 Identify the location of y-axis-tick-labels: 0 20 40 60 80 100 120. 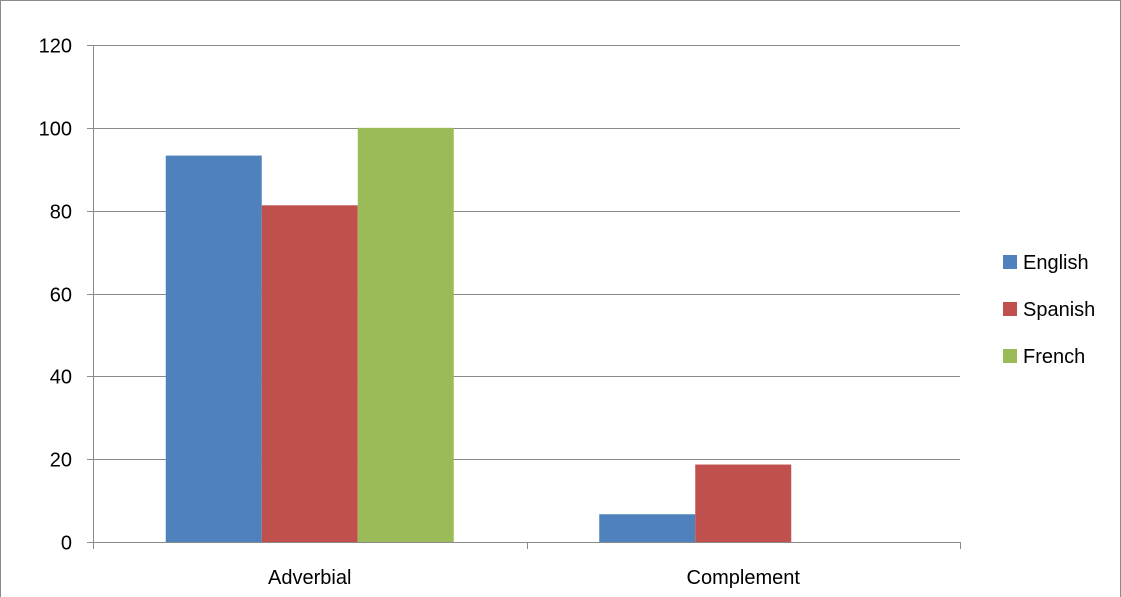
(55, 295).